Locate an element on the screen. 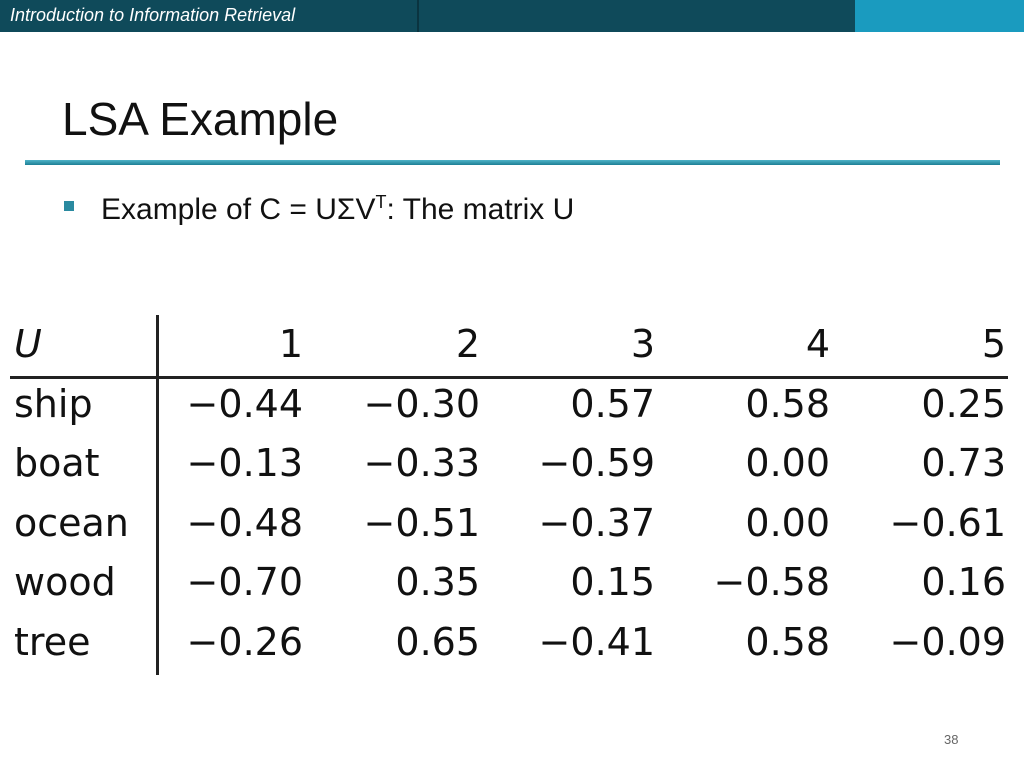  matrix-value: −0.33 is located at coordinates (421, 463).